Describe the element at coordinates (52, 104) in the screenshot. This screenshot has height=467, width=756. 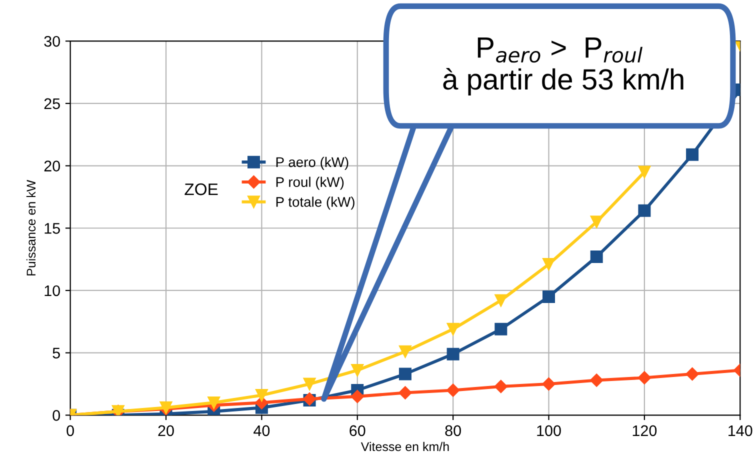
I see `y-tick-label: 25` at that location.